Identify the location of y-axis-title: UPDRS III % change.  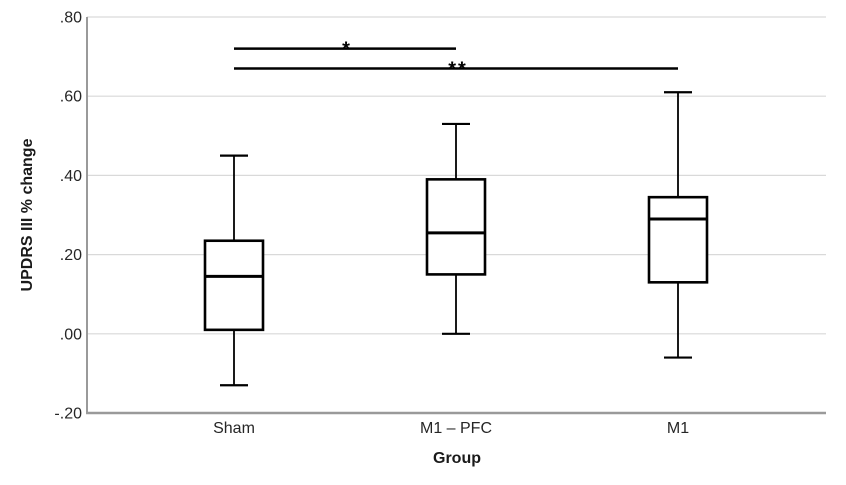
(27, 214).